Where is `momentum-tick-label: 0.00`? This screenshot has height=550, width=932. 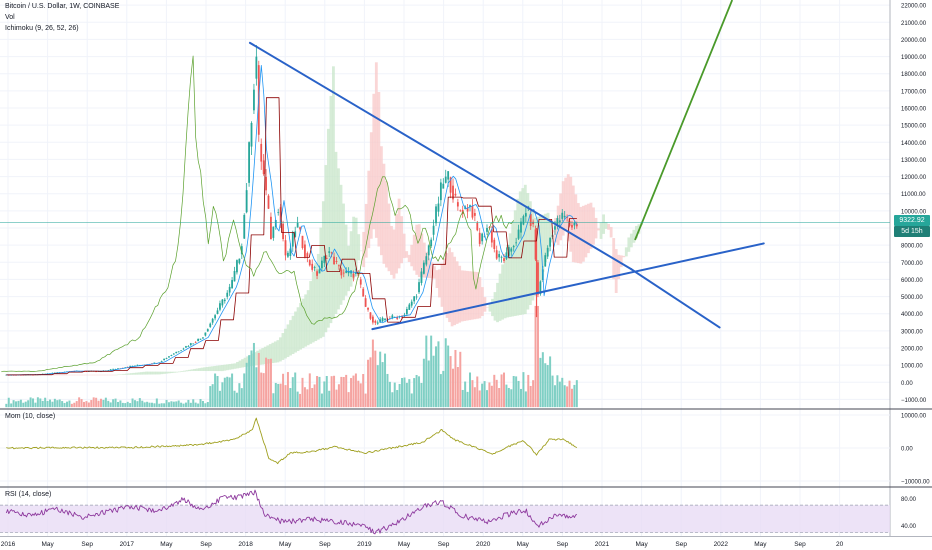
momentum-tick-label: 0.00 is located at coordinates (907, 450).